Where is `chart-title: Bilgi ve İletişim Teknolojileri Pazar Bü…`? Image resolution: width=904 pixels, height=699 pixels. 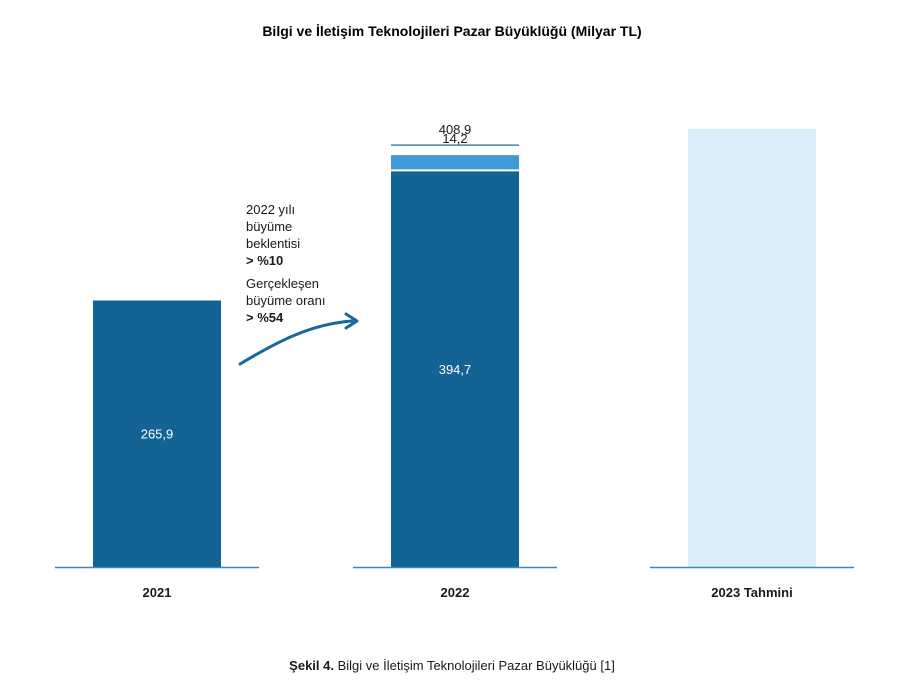
chart-title: Bilgi ve İletişim Teknolojileri Pazar Bü… is located at coordinates (451, 31).